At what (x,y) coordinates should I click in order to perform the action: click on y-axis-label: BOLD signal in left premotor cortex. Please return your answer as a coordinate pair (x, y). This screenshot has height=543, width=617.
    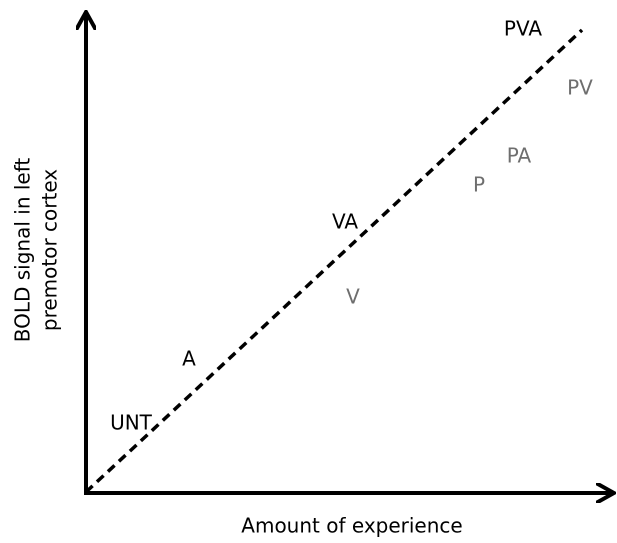
    Looking at the image, I should click on (36, 250).